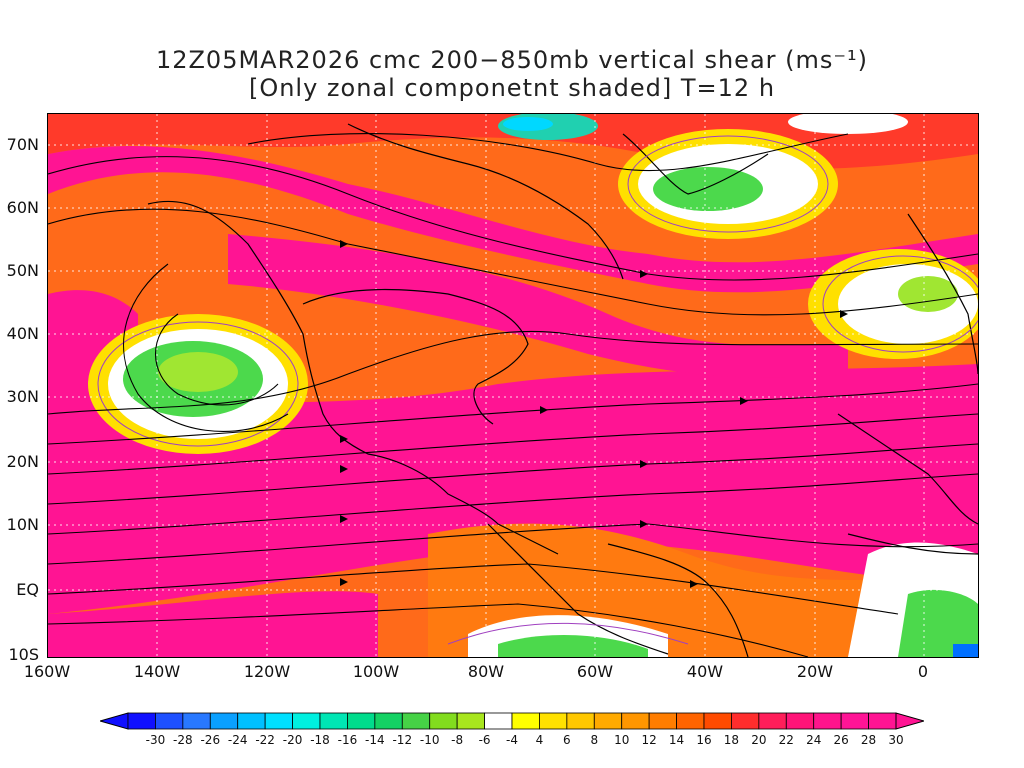  Describe the element at coordinates (47, 671) in the screenshot. I see `lon-label-160w: 160W` at that location.